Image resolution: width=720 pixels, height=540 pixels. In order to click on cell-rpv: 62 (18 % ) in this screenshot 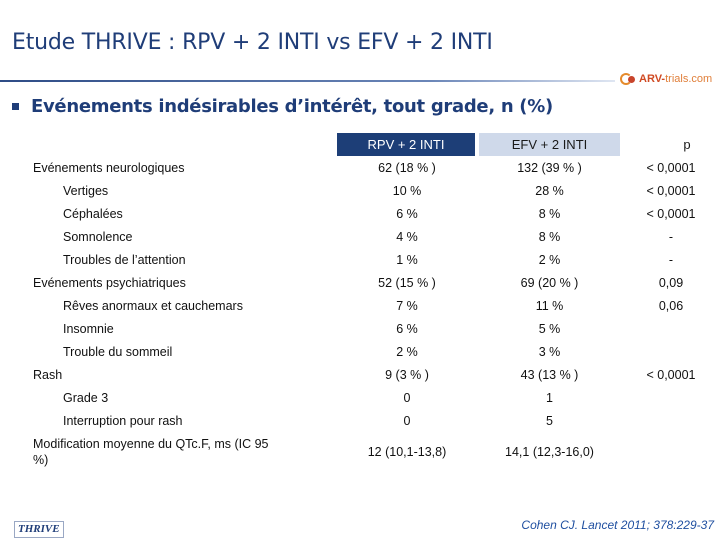, I will do `click(407, 168)`.